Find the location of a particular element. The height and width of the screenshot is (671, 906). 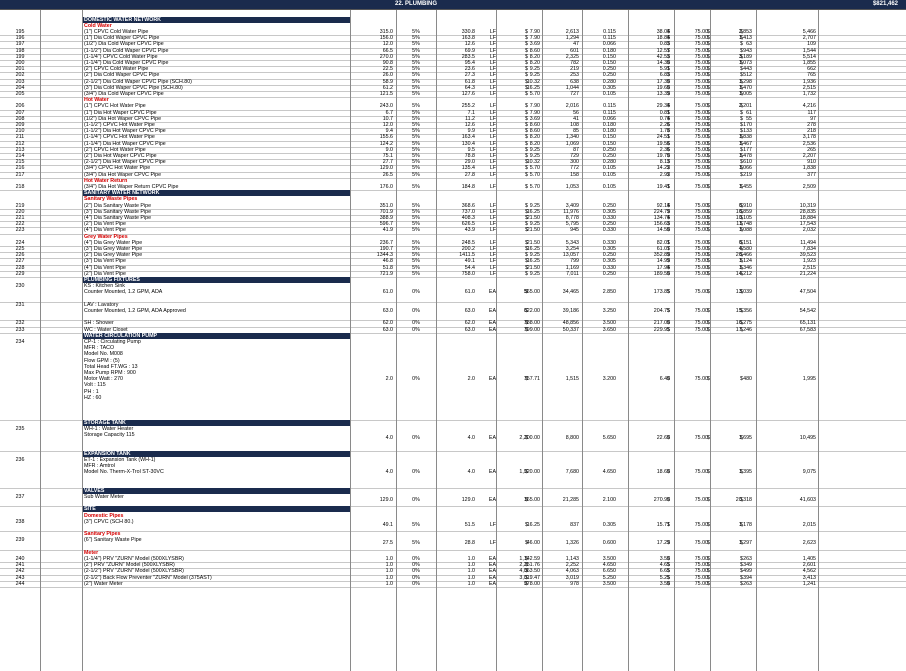

cell-hours: 15.71 is located at coordinates (663, 524).